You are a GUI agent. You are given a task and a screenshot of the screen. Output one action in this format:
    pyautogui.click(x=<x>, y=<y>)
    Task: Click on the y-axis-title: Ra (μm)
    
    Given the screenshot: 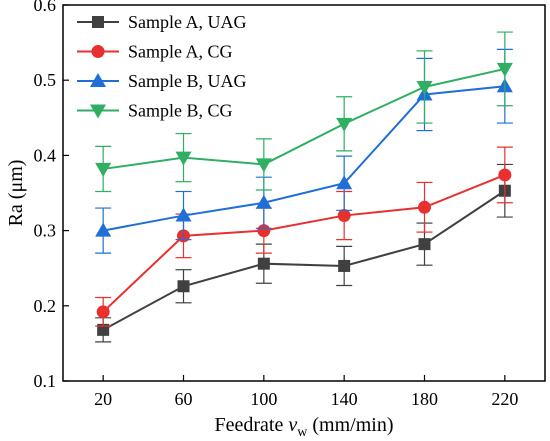 What is the action you would take?
    pyautogui.click(x=16, y=193)
    